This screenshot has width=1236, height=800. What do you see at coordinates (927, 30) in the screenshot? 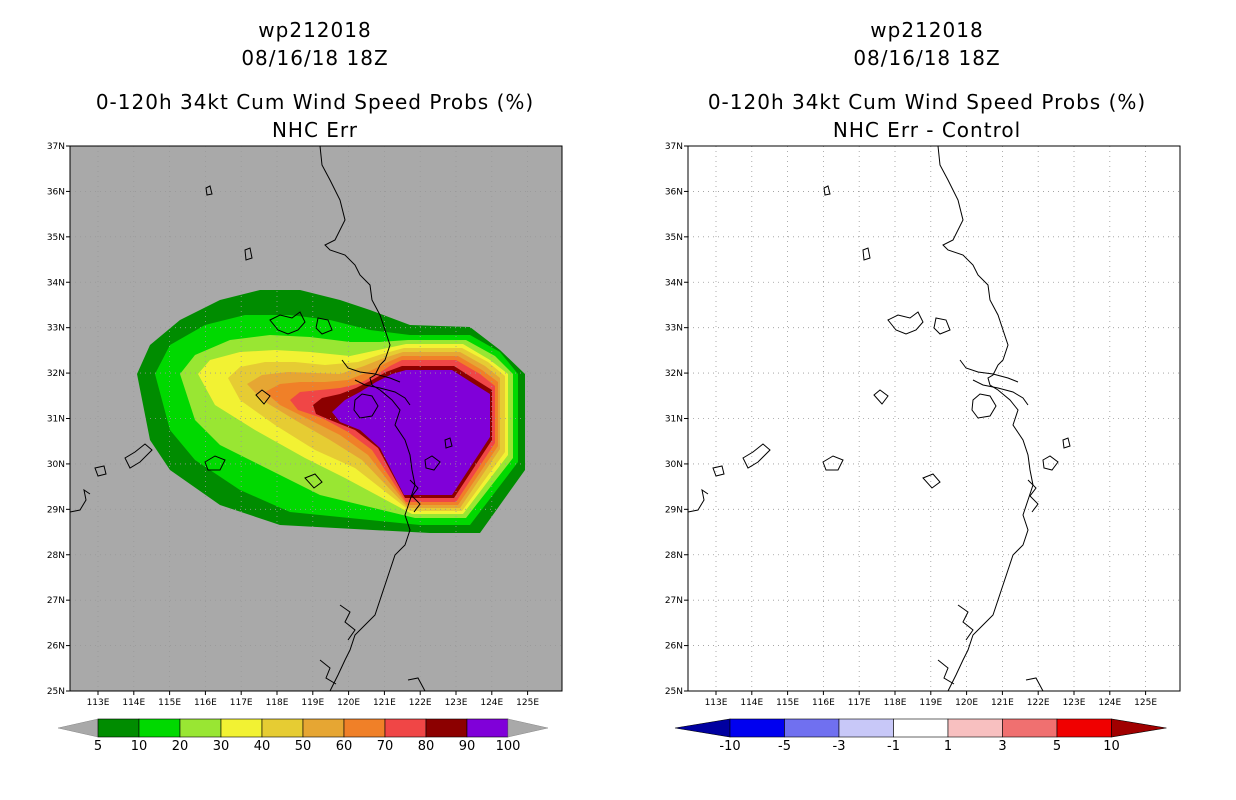
I see `right-title-line1: wp212018` at bounding box center [927, 30].